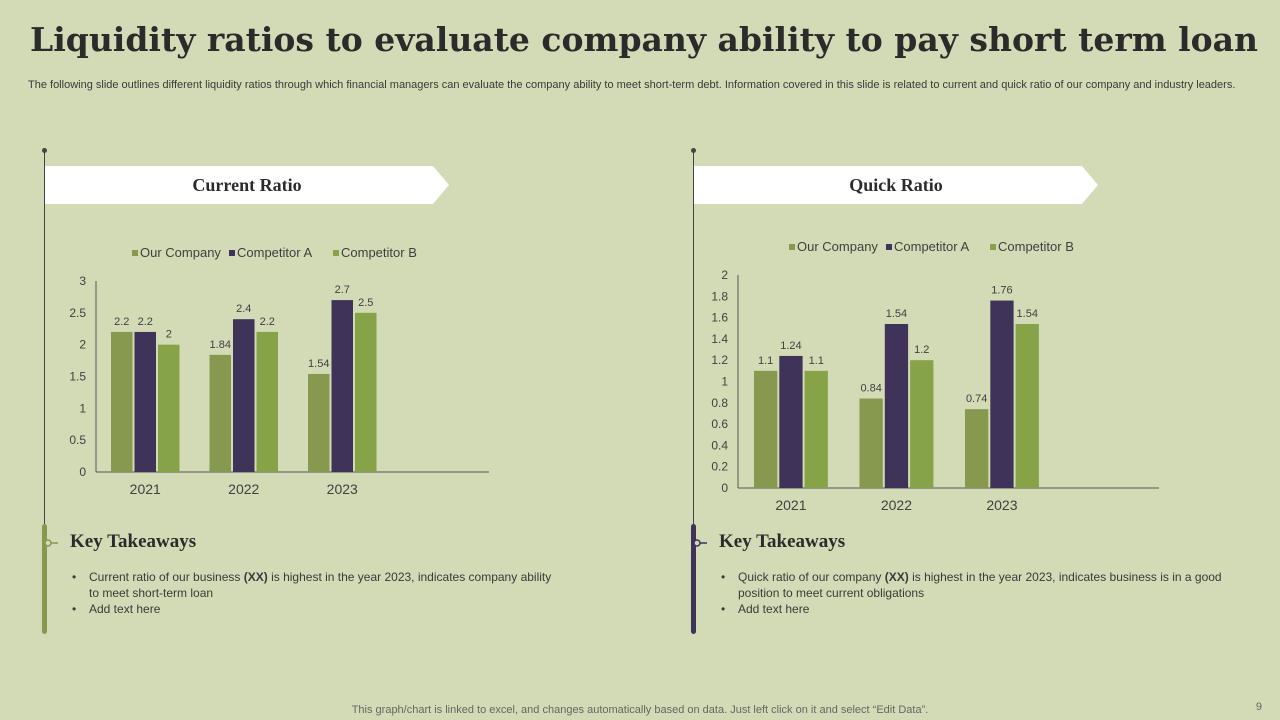  What do you see at coordinates (169, 335) in the screenshot?
I see `data-label: 2` at bounding box center [169, 335].